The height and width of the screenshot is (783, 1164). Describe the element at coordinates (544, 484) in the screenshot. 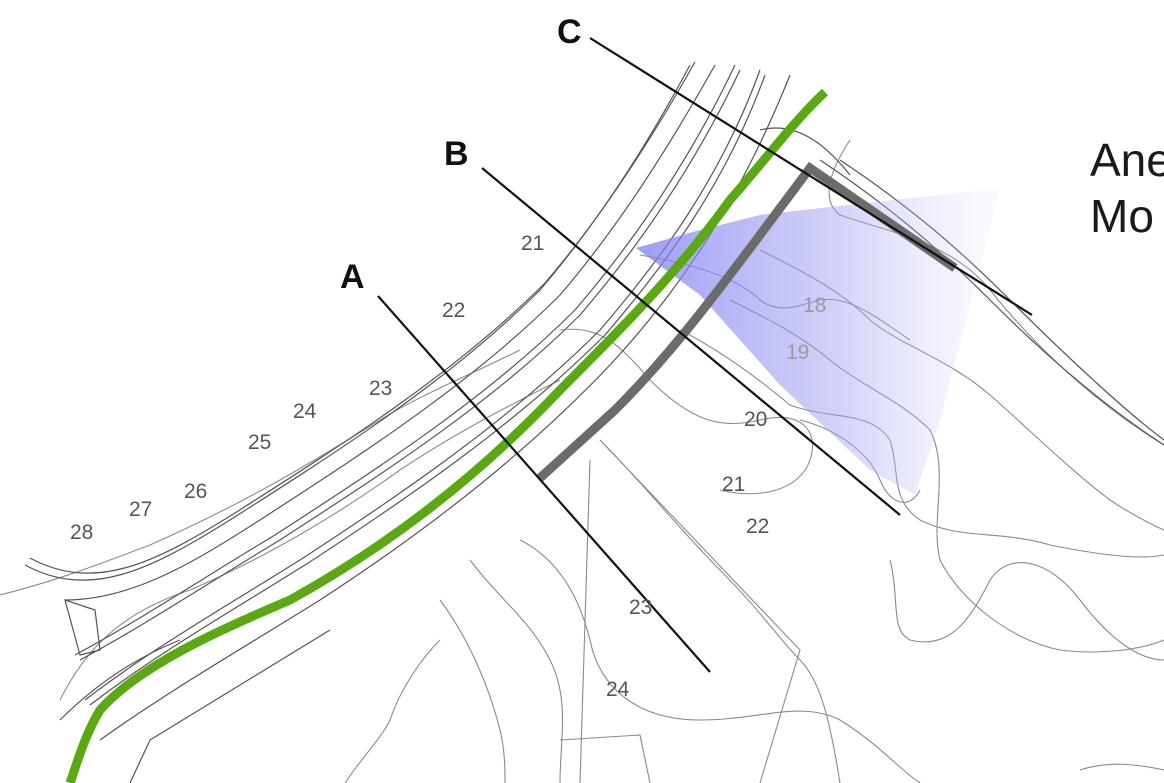

I see `section-line-a` at that location.